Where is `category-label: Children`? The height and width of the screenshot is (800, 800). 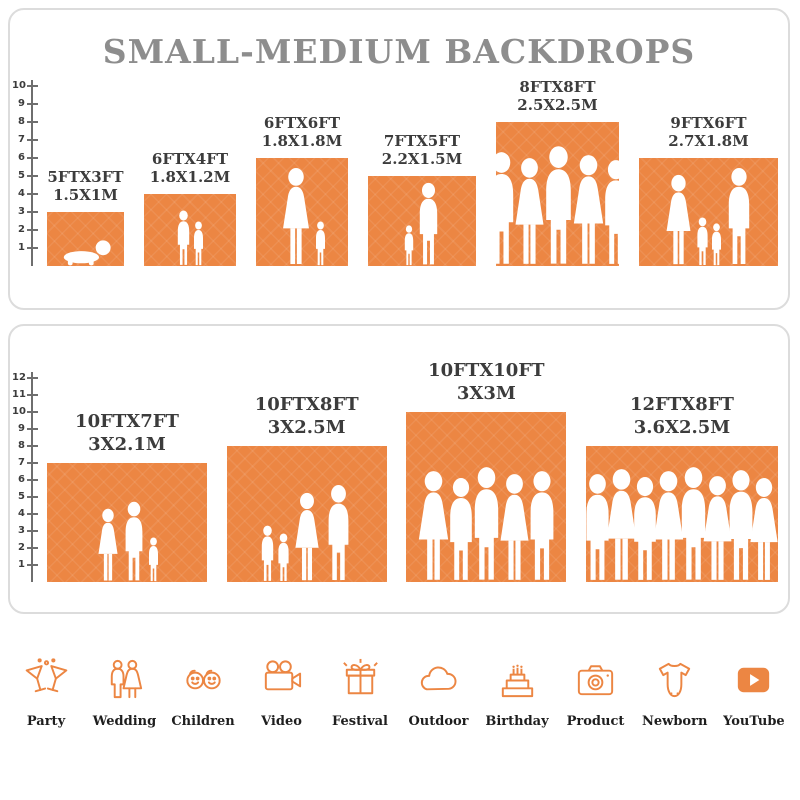 category-label: Children is located at coordinates (203, 721).